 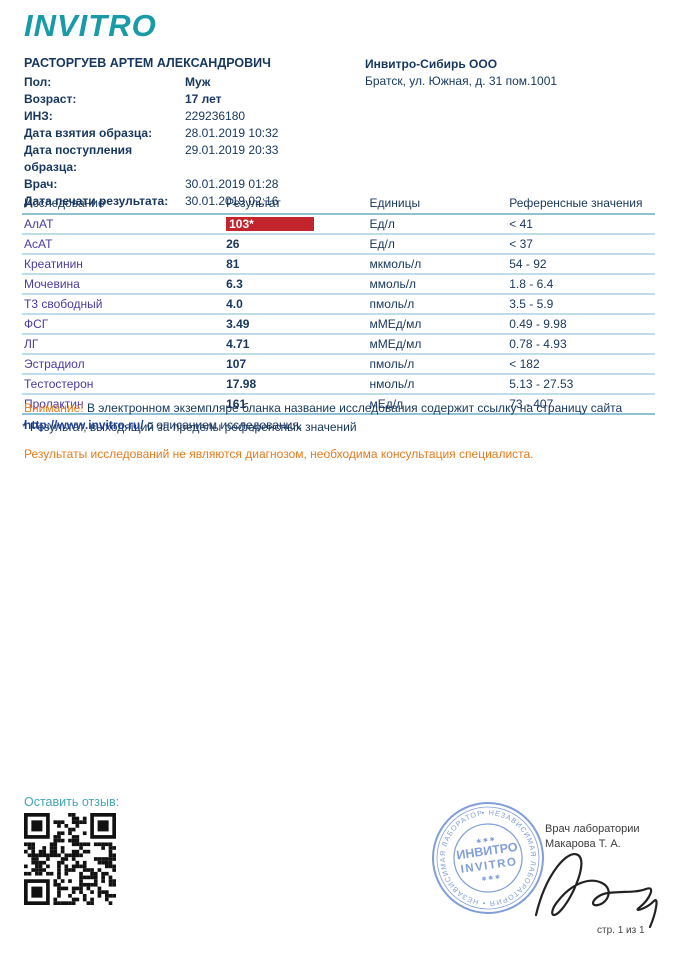 What do you see at coordinates (54, 404) in the screenshot?
I see `test-name-link: Пролактин` at bounding box center [54, 404].